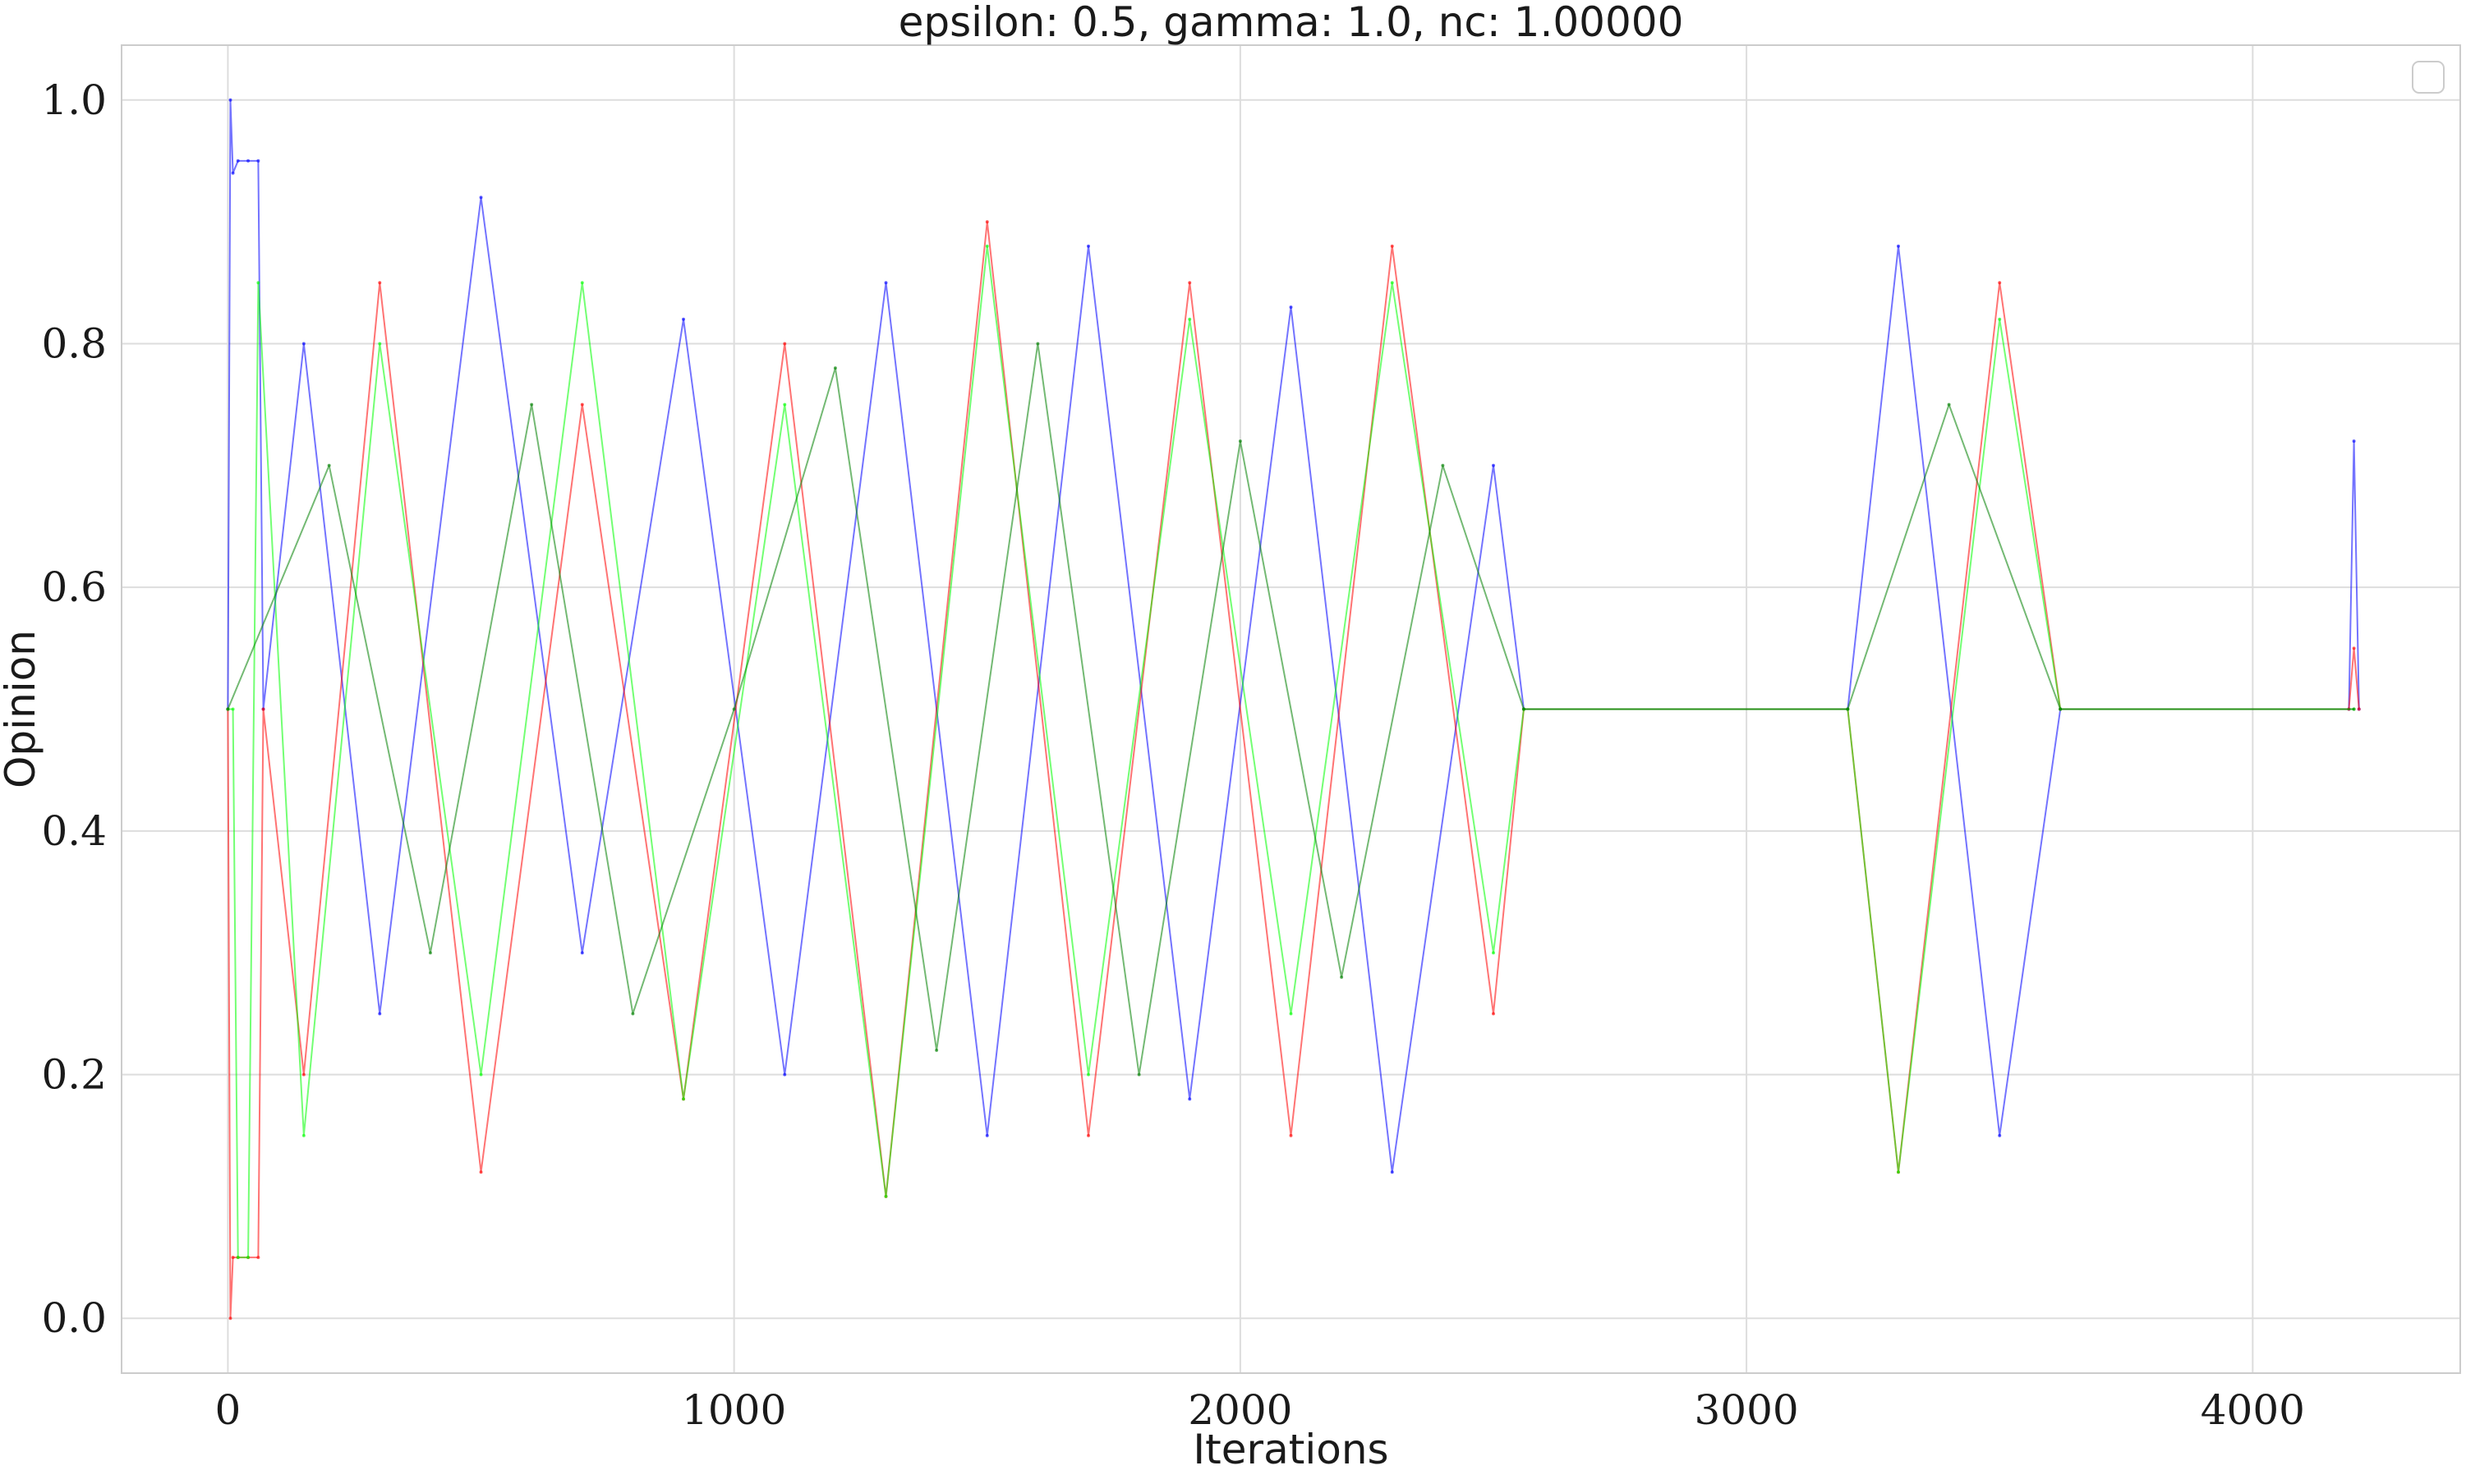  I want to click on chart-title: epsilon: 0.5, gamma: 1.0, nc: 1.00000, so click(1291, 23).